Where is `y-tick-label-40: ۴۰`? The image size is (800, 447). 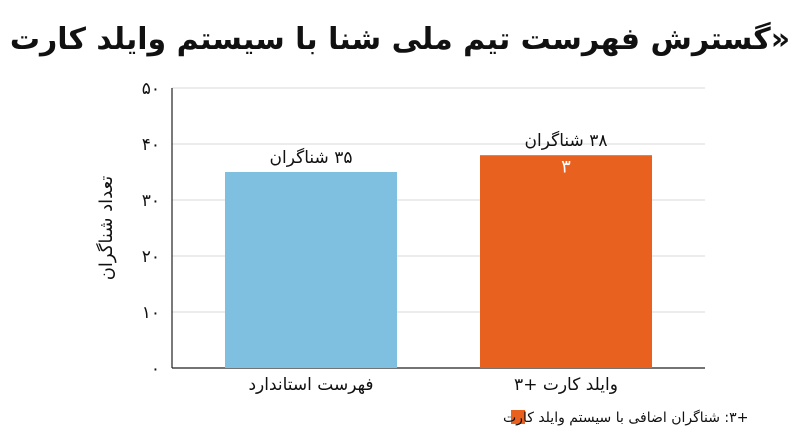 y-tick-label-40: ۴۰ is located at coordinates (151, 145).